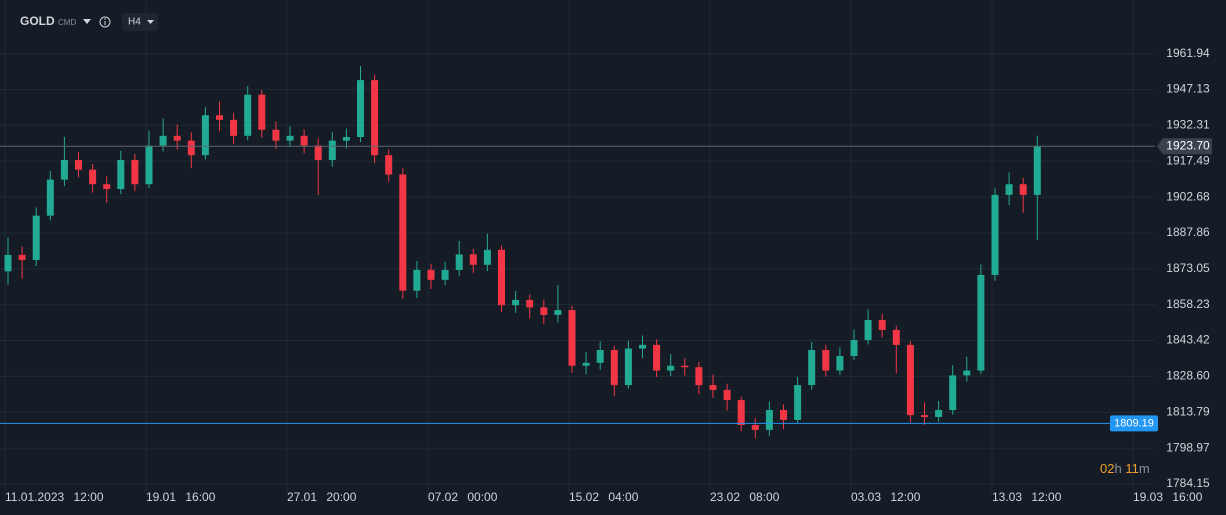 Image resolution: width=1226 pixels, height=515 pixels. I want to click on x-tick-label: 15.02 04:00, so click(604, 497).